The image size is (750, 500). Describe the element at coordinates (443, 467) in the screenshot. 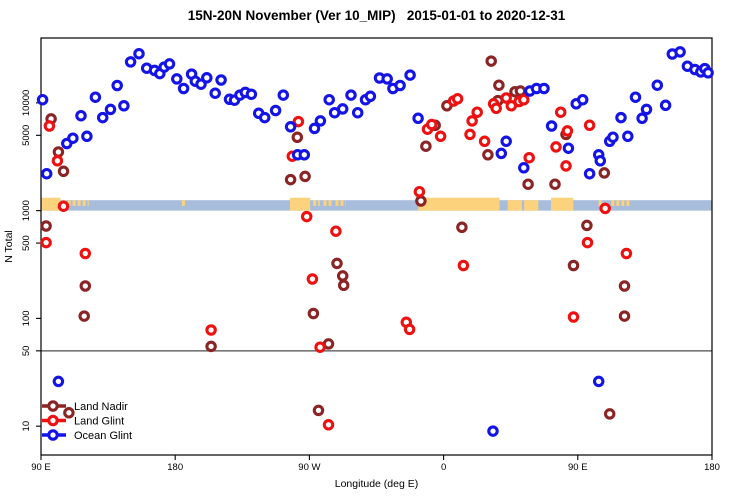

I see `x-tick-label: 0` at that location.